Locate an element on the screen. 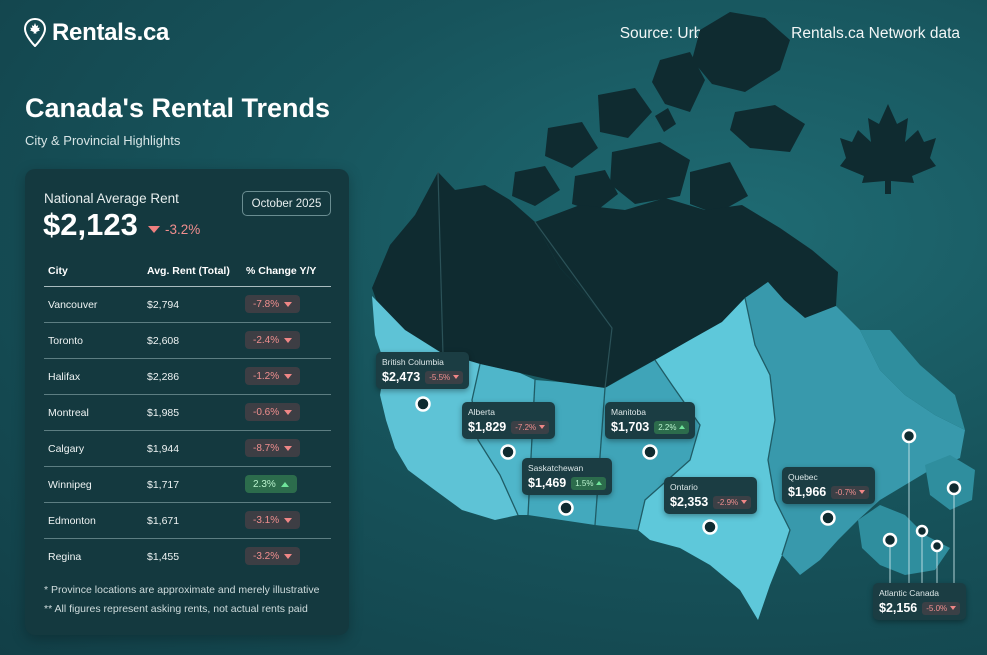 This screenshot has height=655, width=987. map-markers is located at coordinates (688, 474).